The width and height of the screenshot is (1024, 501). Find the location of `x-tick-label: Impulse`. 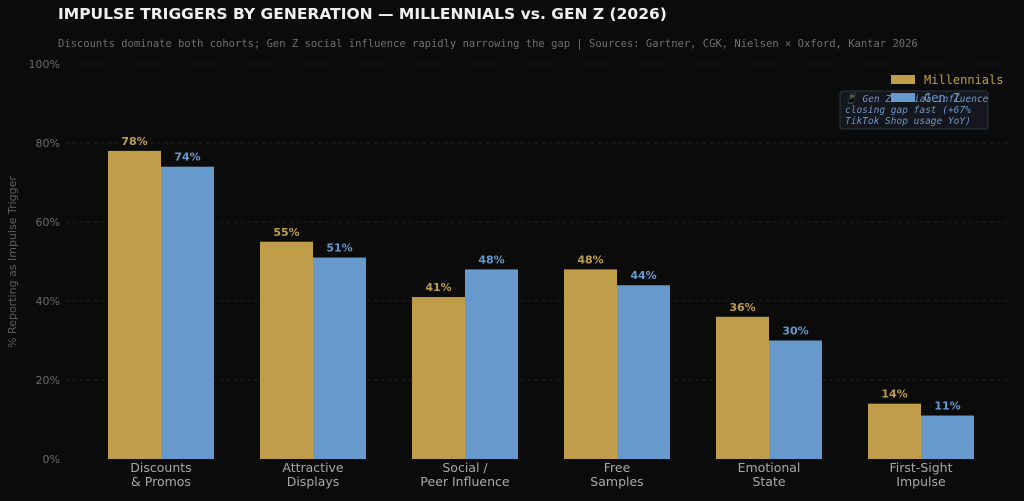

x-tick-label: Impulse is located at coordinates (921, 481).